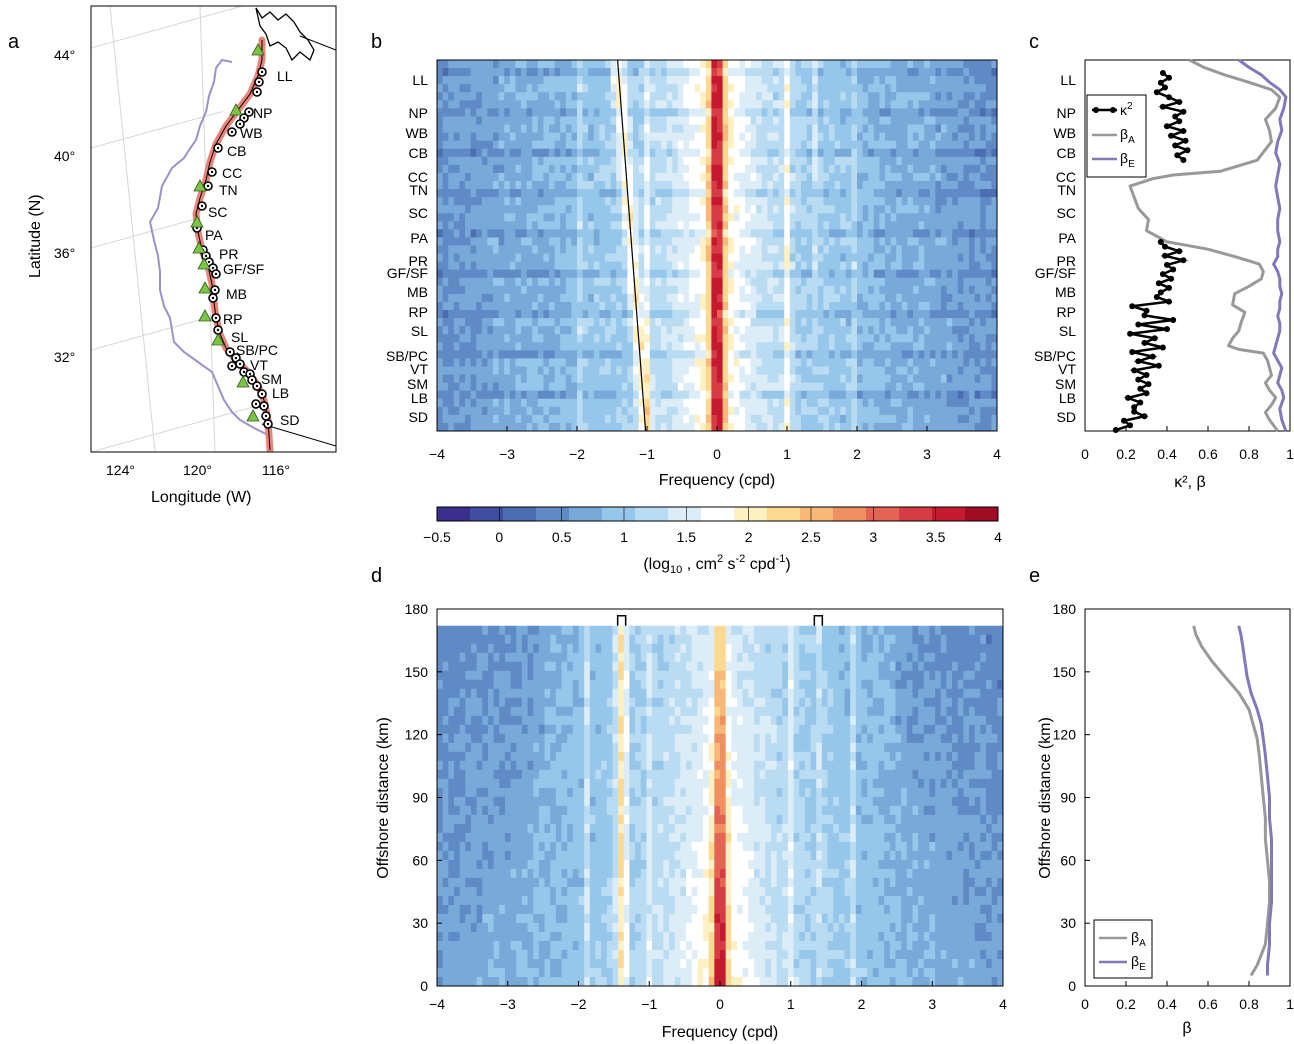 The height and width of the screenshot is (1044, 1294). I want to click on heatmap-d-cell, so click(683, 630).